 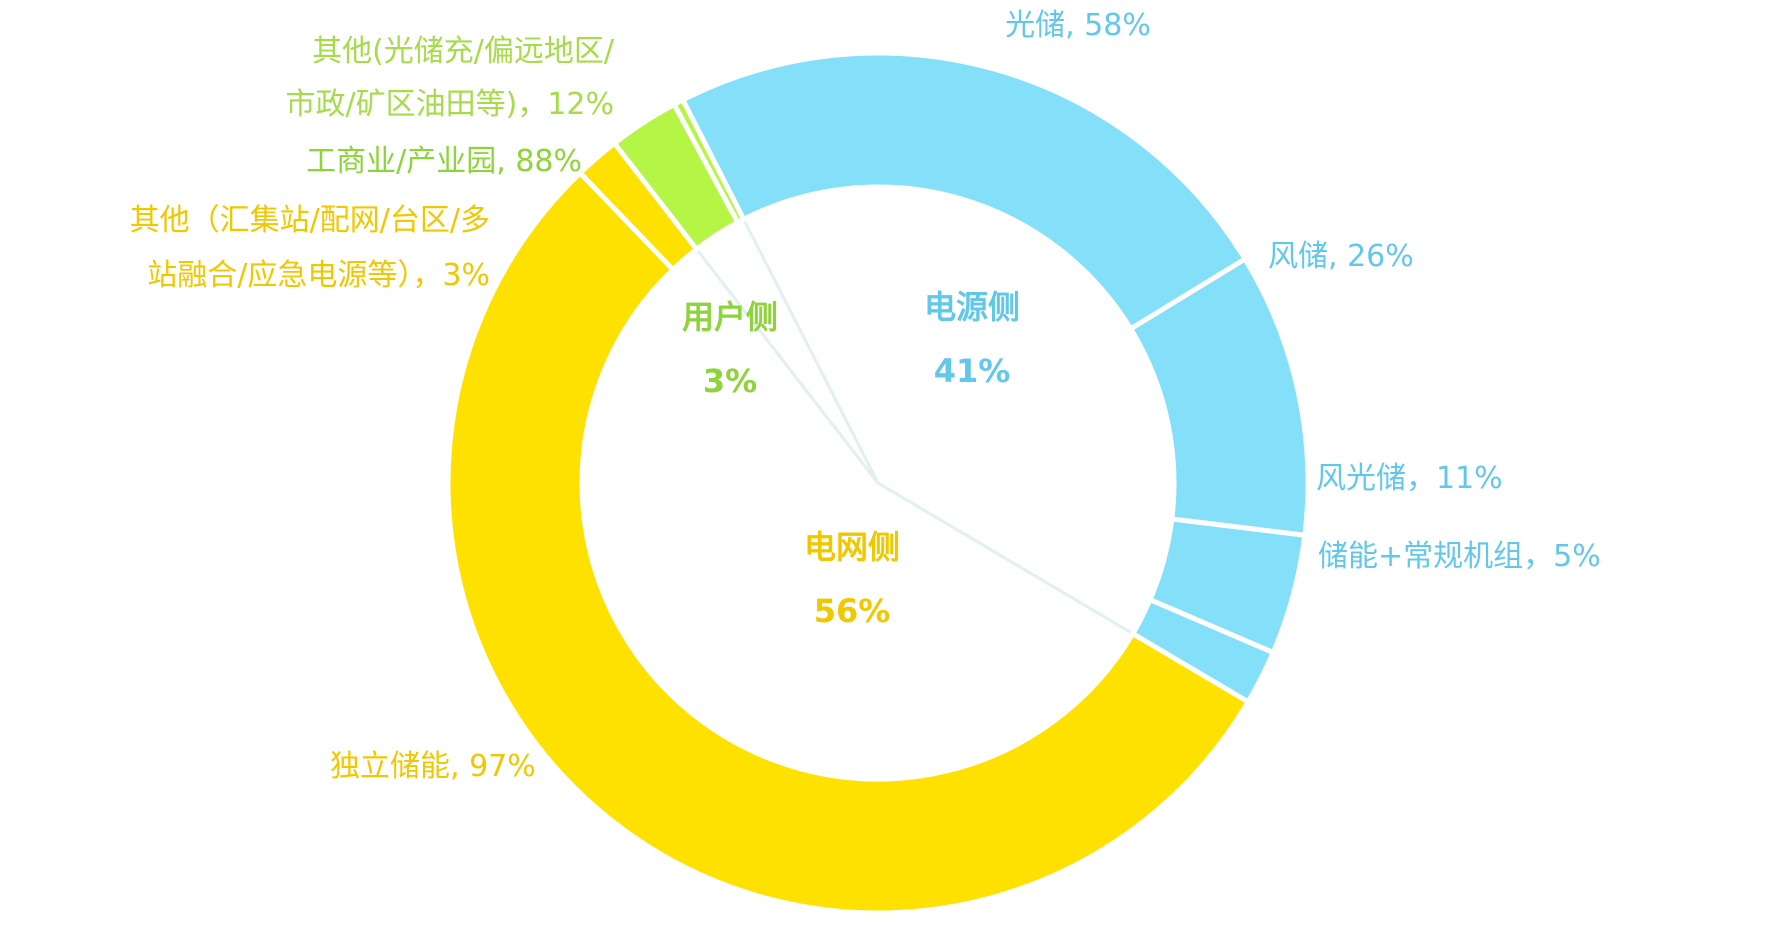 I want to click on outer-label-4: 独立储能, 97%, so click(x=433, y=766).